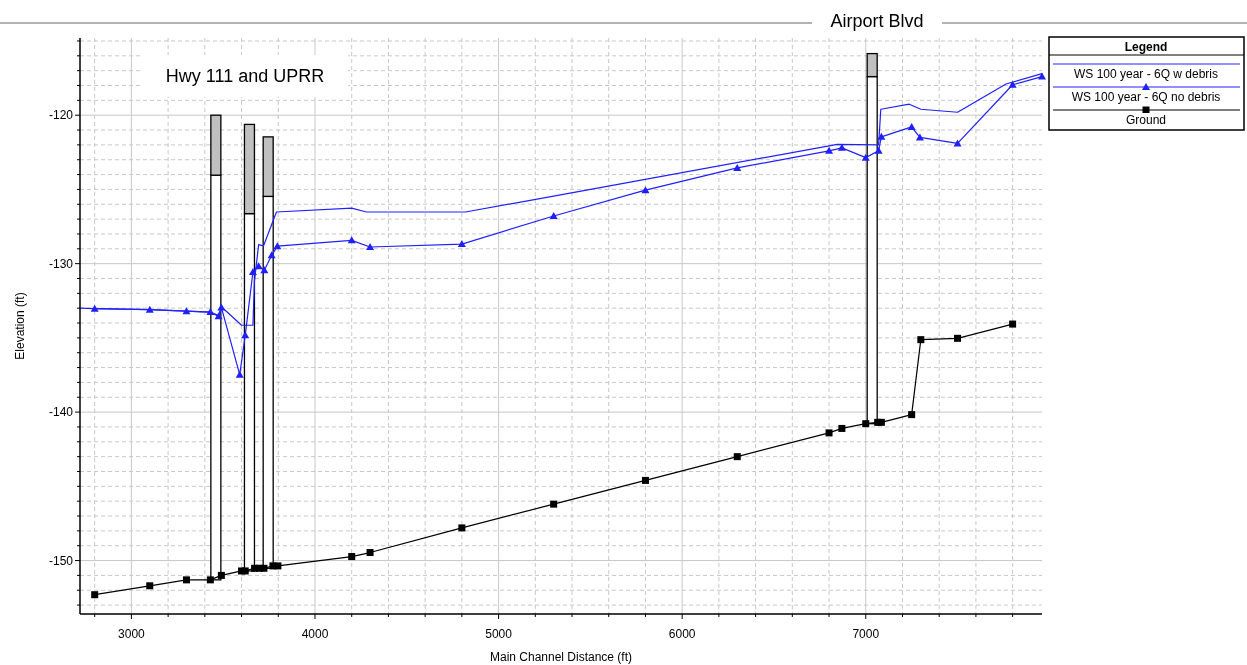  Describe the element at coordinates (315, 634) in the screenshot. I see `x-tick-label: 4000` at that location.